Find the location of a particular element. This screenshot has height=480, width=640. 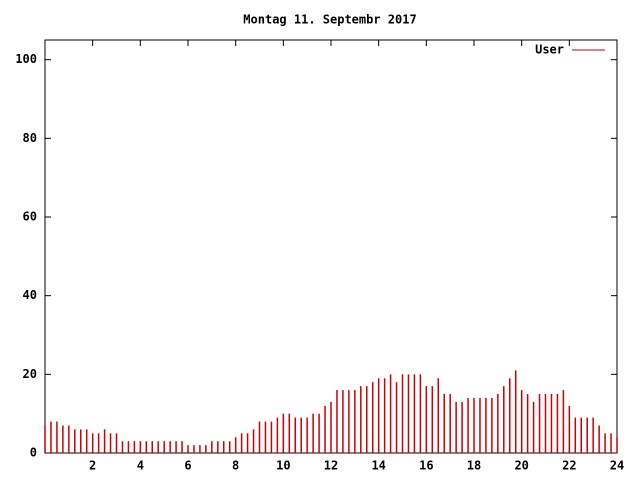

x-tick-label: 2 is located at coordinates (92, 466).